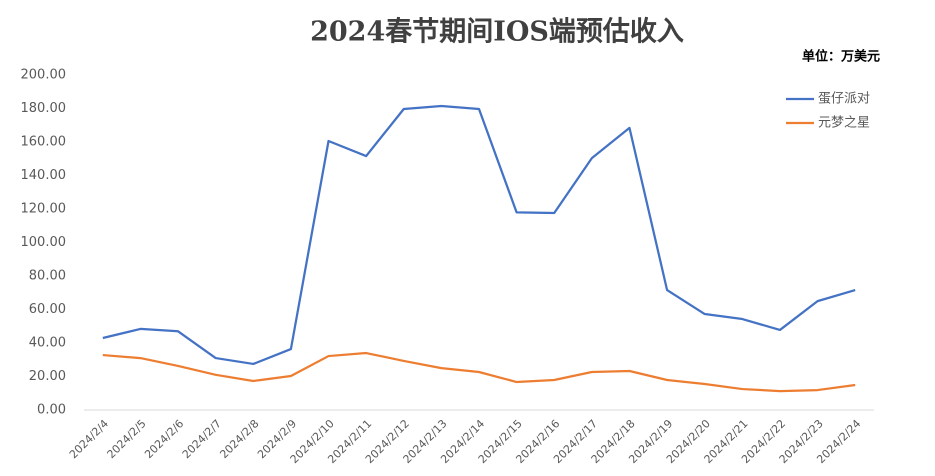  Describe the element at coordinates (44, 209) in the screenshot. I see `y-tick-label: 120.00` at that location.